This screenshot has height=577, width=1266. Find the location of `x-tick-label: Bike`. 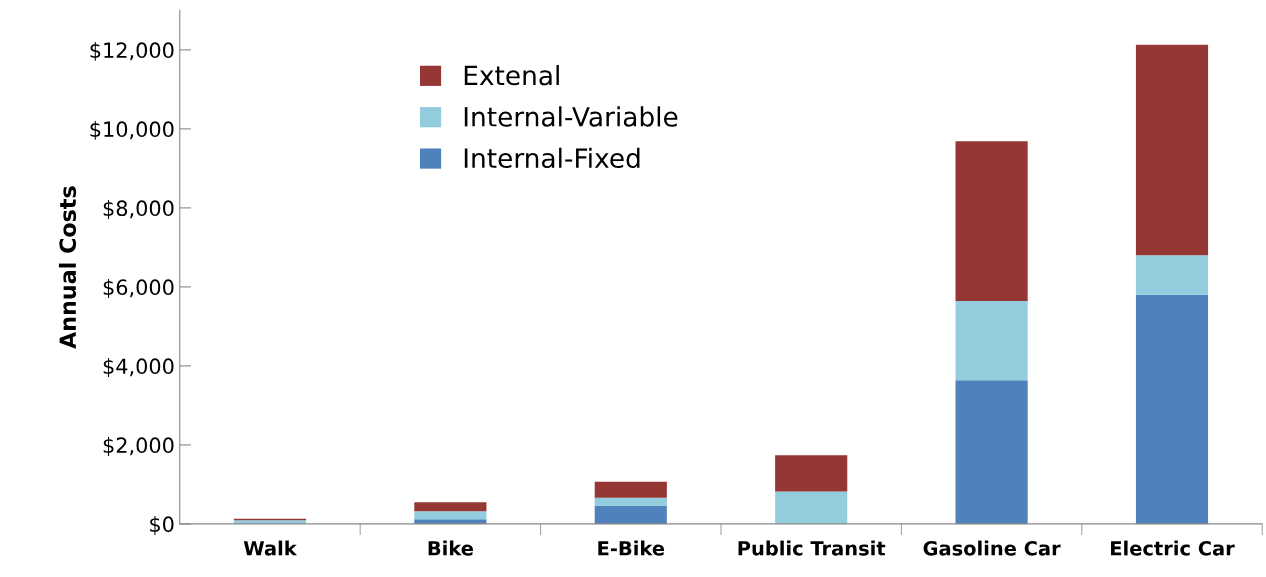

x-tick-label: Bike is located at coordinates (450, 548).